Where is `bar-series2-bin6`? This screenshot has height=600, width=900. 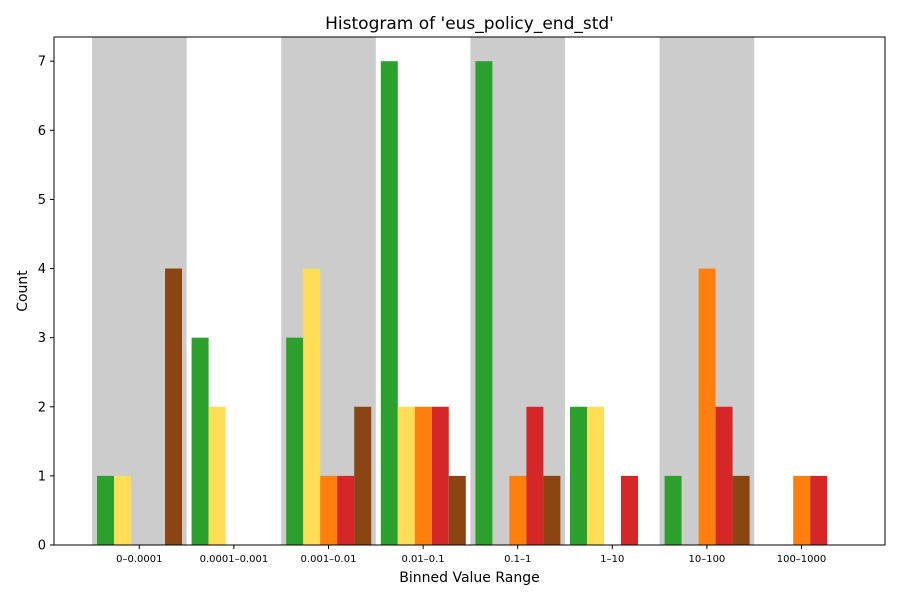 bar-series2-bin6 is located at coordinates (707, 406).